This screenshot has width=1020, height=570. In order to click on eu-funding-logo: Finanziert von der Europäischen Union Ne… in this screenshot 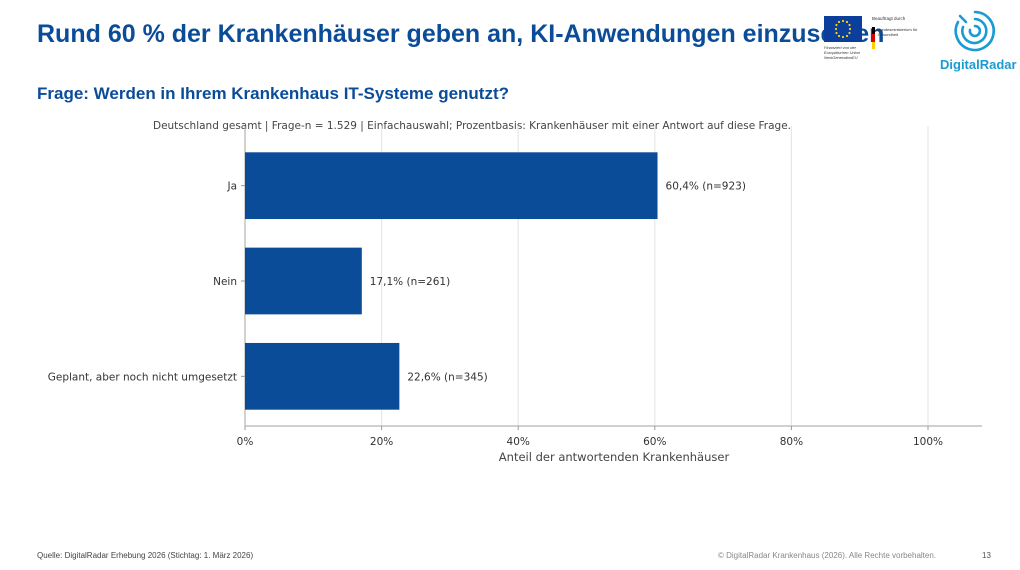, I will do `click(846, 38)`.